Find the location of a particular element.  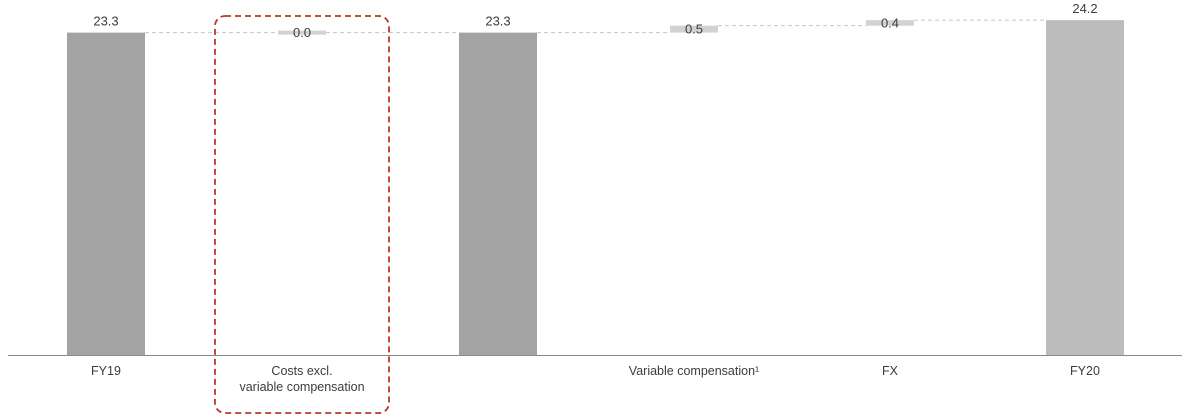

x-tick-label: FY19 is located at coordinates (106, 371).